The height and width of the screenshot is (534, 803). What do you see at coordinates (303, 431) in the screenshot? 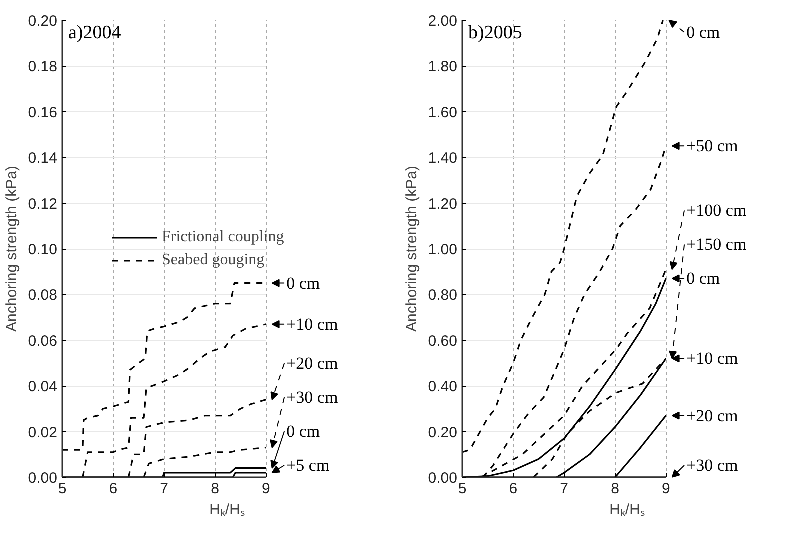
I see `text: 0 cm` at bounding box center [303, 431].